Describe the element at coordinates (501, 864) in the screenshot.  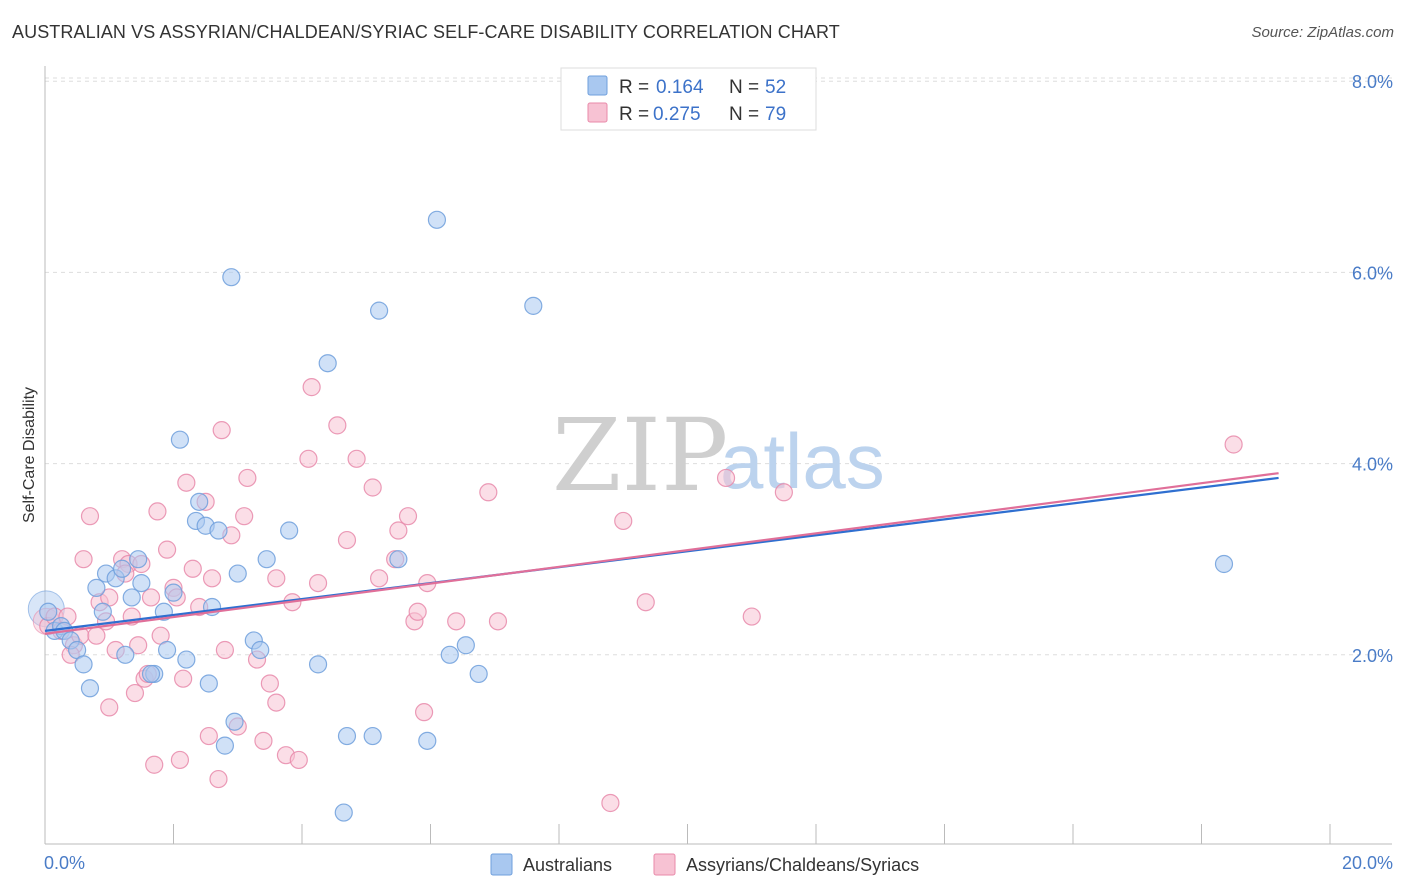
I see `bottom-legend-swatch-australians` at that location.